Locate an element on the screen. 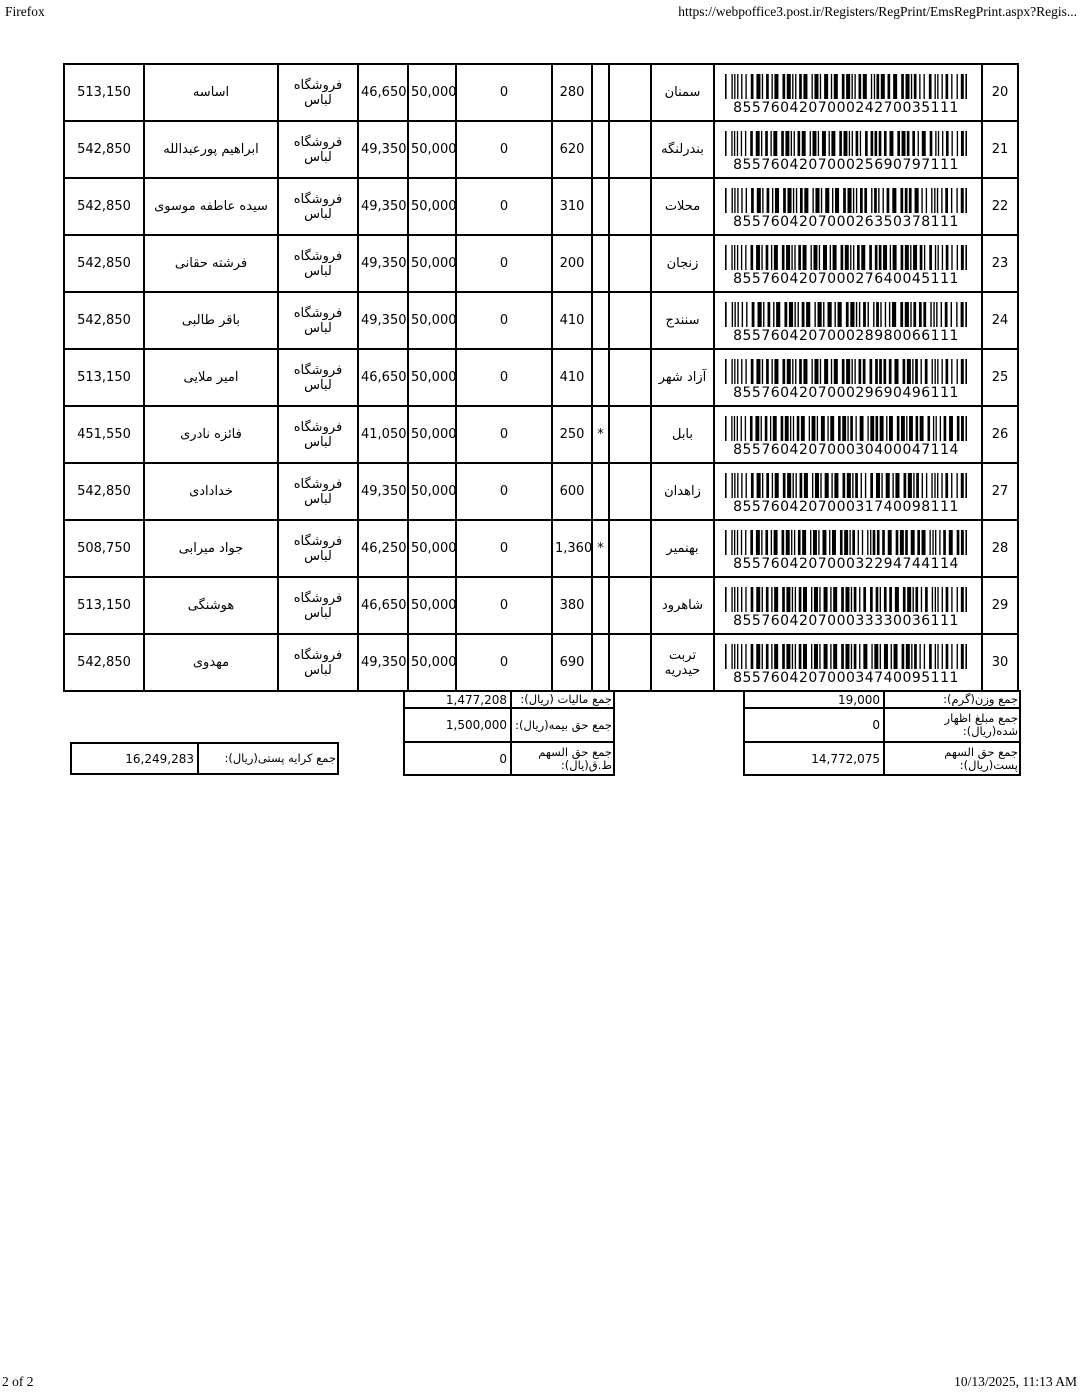 The image size is (1080, 1397). barcode-cell: 855760420700034740095111 is located at coordinates (848, 662).